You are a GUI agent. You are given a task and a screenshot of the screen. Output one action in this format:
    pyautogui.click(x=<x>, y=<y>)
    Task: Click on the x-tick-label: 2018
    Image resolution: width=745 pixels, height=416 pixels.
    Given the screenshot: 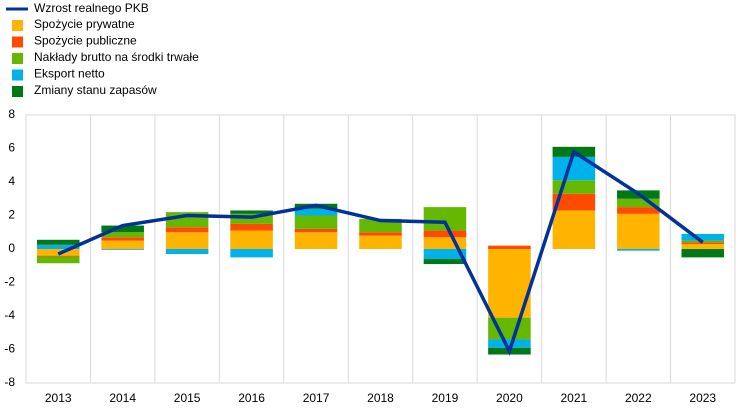 What is the action you would take?
    pyautogui.click(x=380, y=398)
    